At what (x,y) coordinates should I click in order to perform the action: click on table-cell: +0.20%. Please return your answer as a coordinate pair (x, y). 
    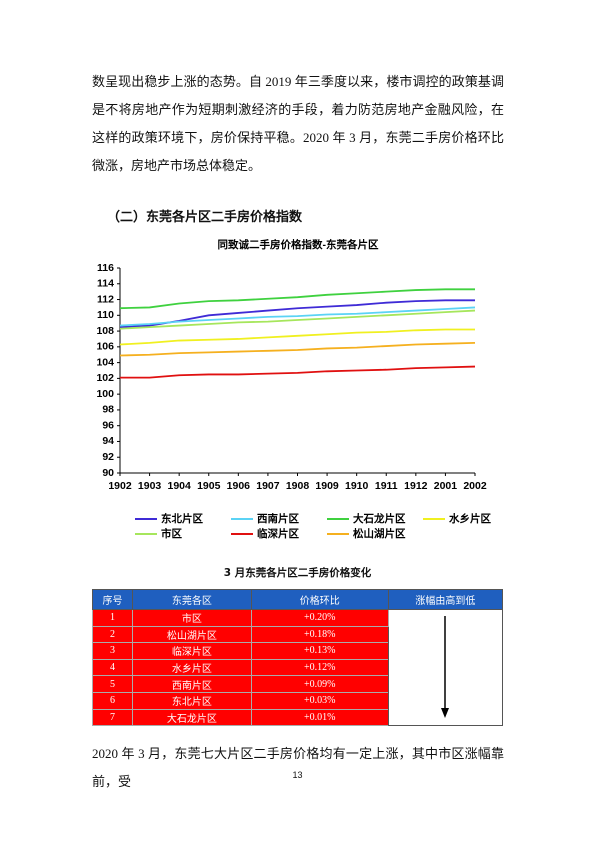
    Looking at the image, I should click on (319, 618).